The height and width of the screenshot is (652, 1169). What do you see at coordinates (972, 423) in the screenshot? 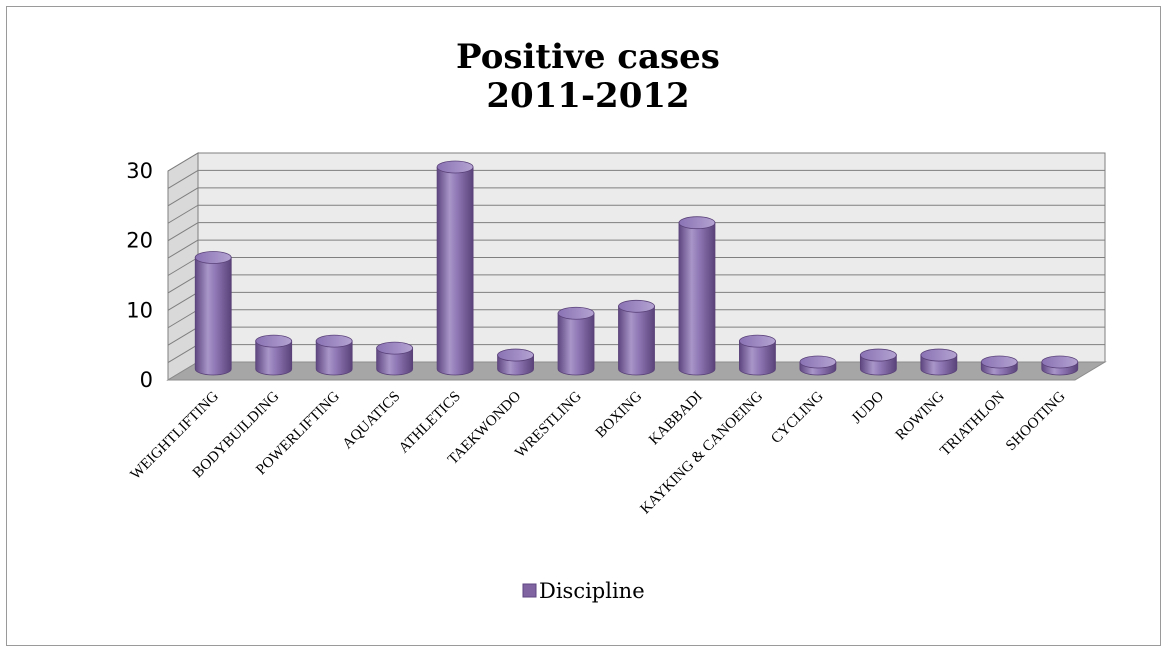
I see `x-tick-label: TRIATHLON` at bounding box center [972, 423].